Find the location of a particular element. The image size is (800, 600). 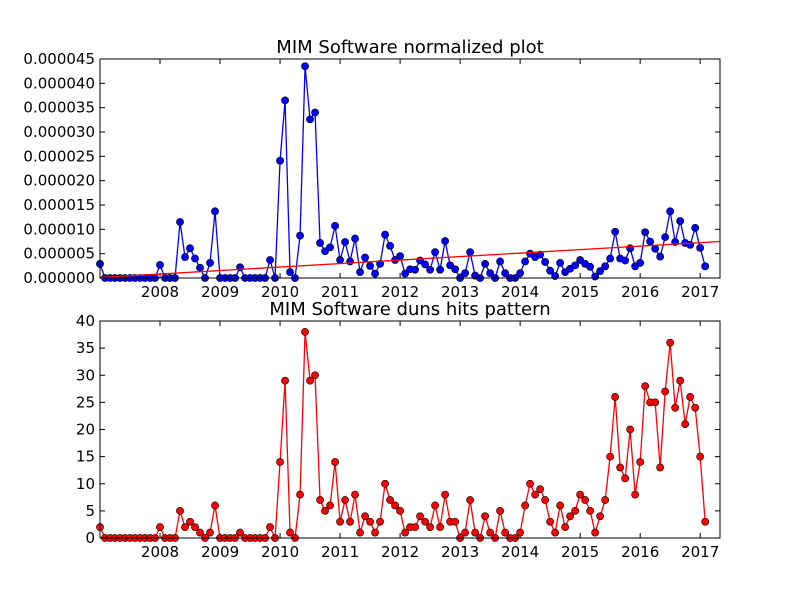

y-tick-label: 0.000020 is located at coordinates (59, 181).